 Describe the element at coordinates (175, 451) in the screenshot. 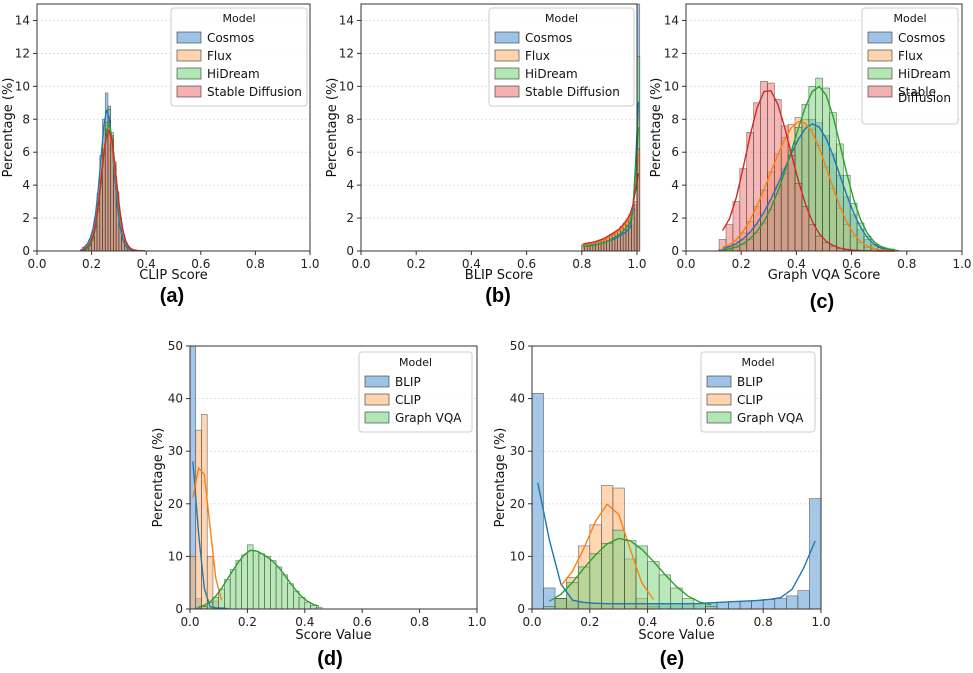

I see `y-tick-label: 30` at that location.